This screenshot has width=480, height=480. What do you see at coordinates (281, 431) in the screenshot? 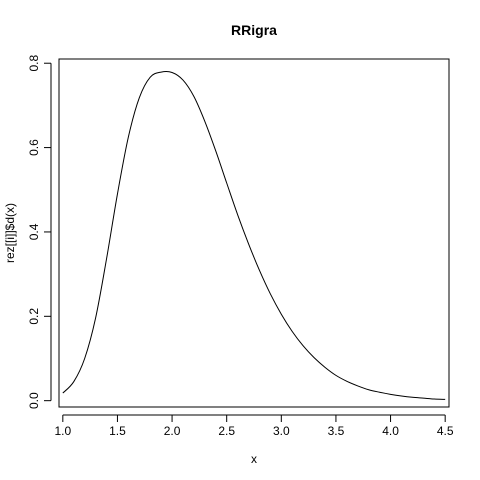
I see `x-tick-label: 3.0` at bounding box center [281, 431].